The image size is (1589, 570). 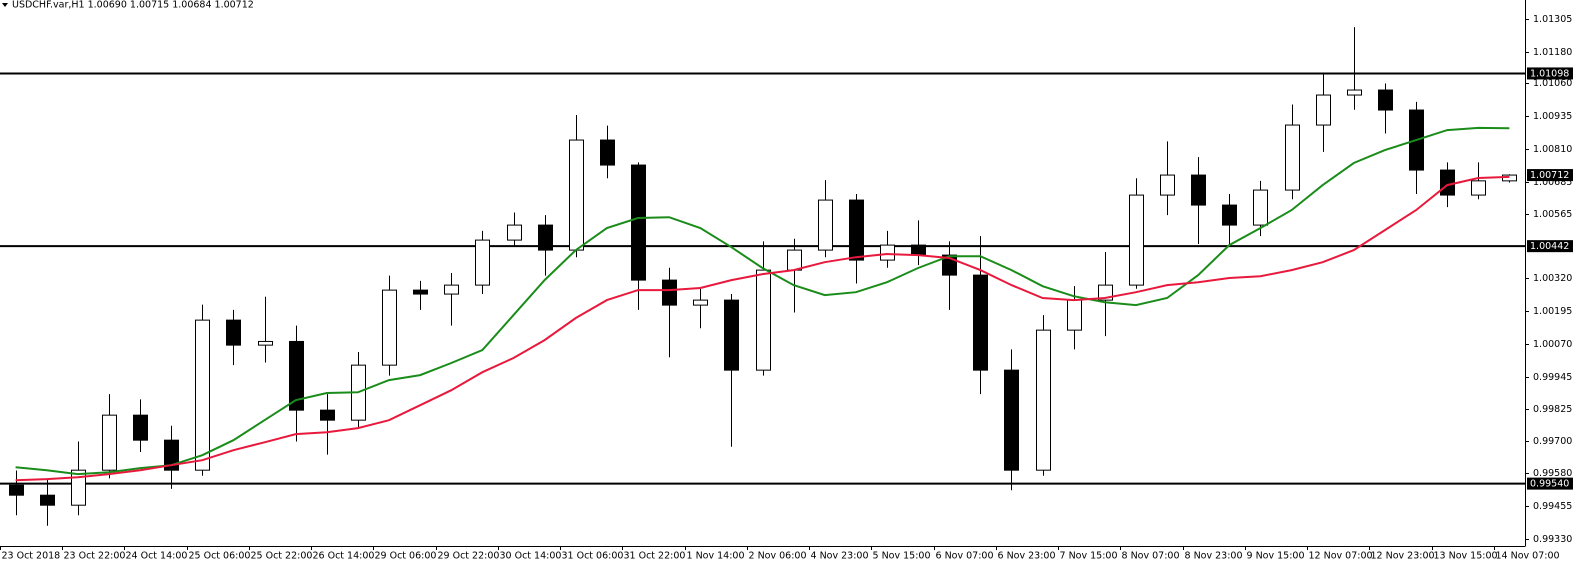 What do you see at coordinates (1552, 539) in the screenshot?
I see `y-tick-label: 0.99330` at bounding box center [1552, 539].